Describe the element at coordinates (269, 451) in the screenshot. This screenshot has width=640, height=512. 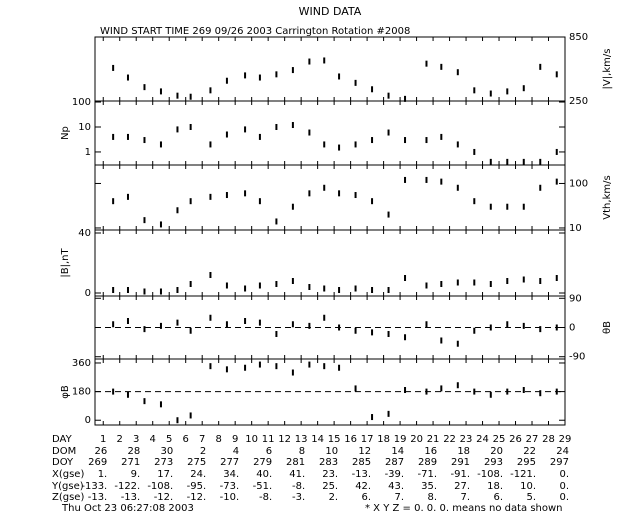
I see `cell: 6` at that location.